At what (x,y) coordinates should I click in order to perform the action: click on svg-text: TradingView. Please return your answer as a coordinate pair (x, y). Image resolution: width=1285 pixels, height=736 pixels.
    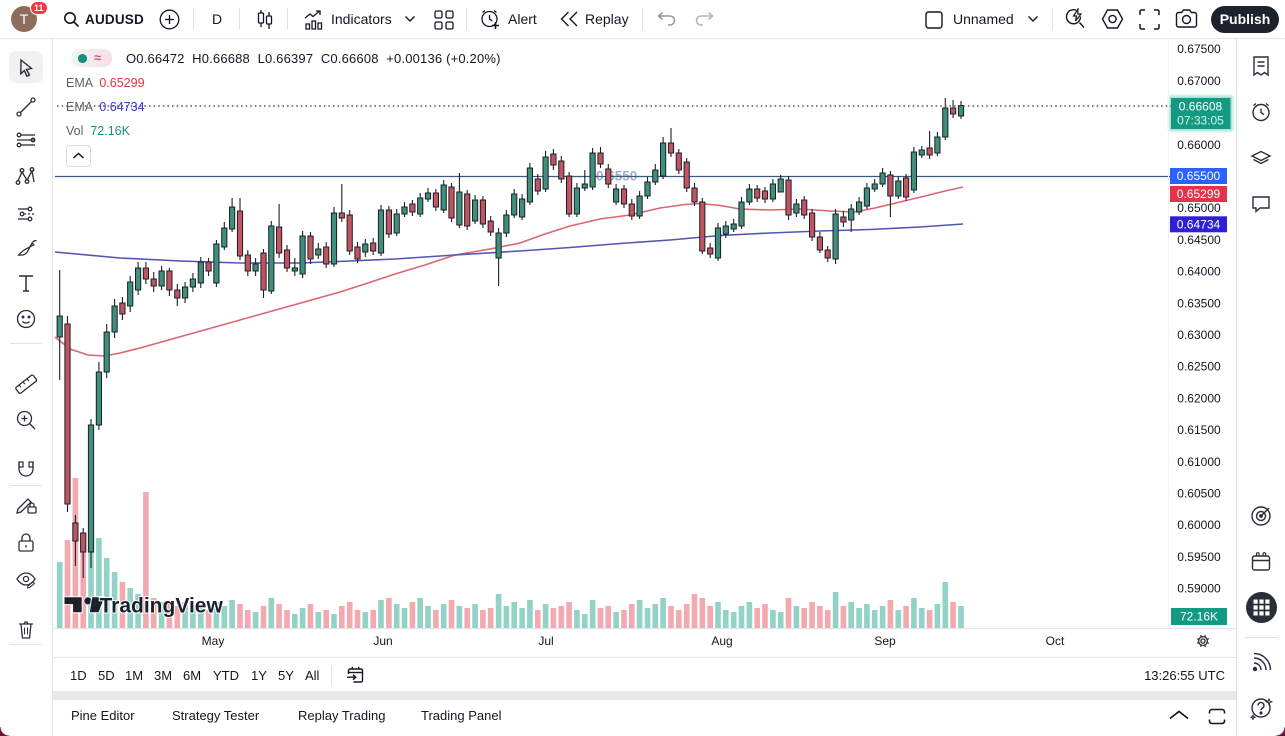
    Looking at the image, I should click on (162, 606).